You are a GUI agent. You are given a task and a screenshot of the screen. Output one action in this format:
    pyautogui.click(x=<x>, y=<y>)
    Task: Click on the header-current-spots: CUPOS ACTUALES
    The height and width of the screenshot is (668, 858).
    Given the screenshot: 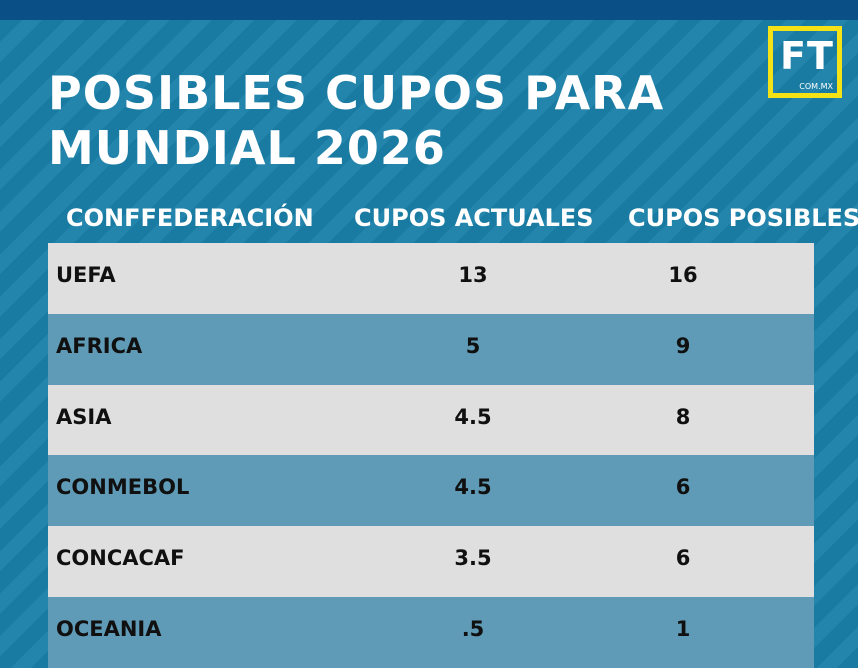 What is the action you would take?
    pyautogui.click(x=474, y=218)
    